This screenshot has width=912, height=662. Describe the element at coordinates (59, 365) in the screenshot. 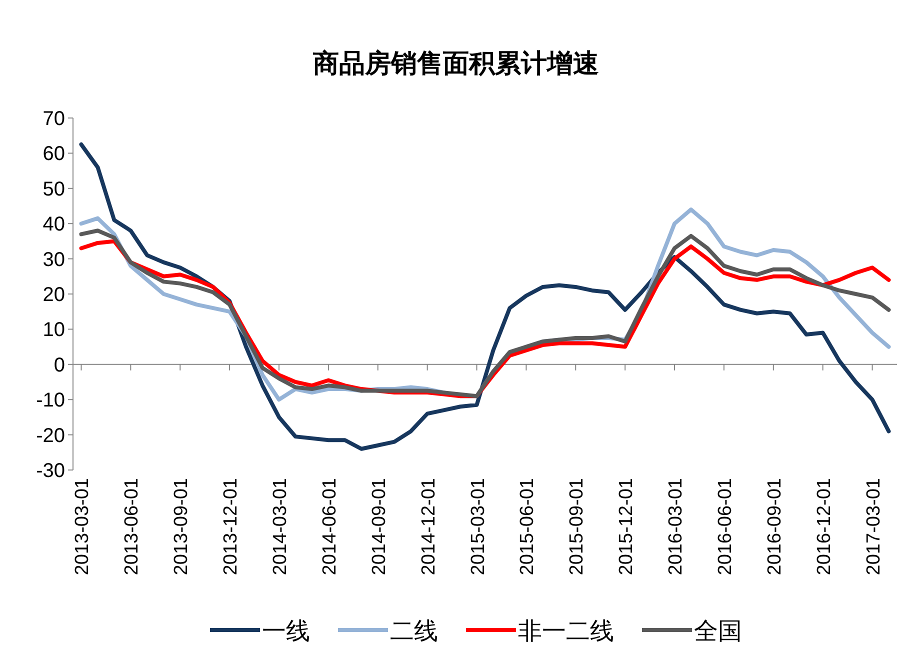

I see `y-tick-label: 0` at that location.